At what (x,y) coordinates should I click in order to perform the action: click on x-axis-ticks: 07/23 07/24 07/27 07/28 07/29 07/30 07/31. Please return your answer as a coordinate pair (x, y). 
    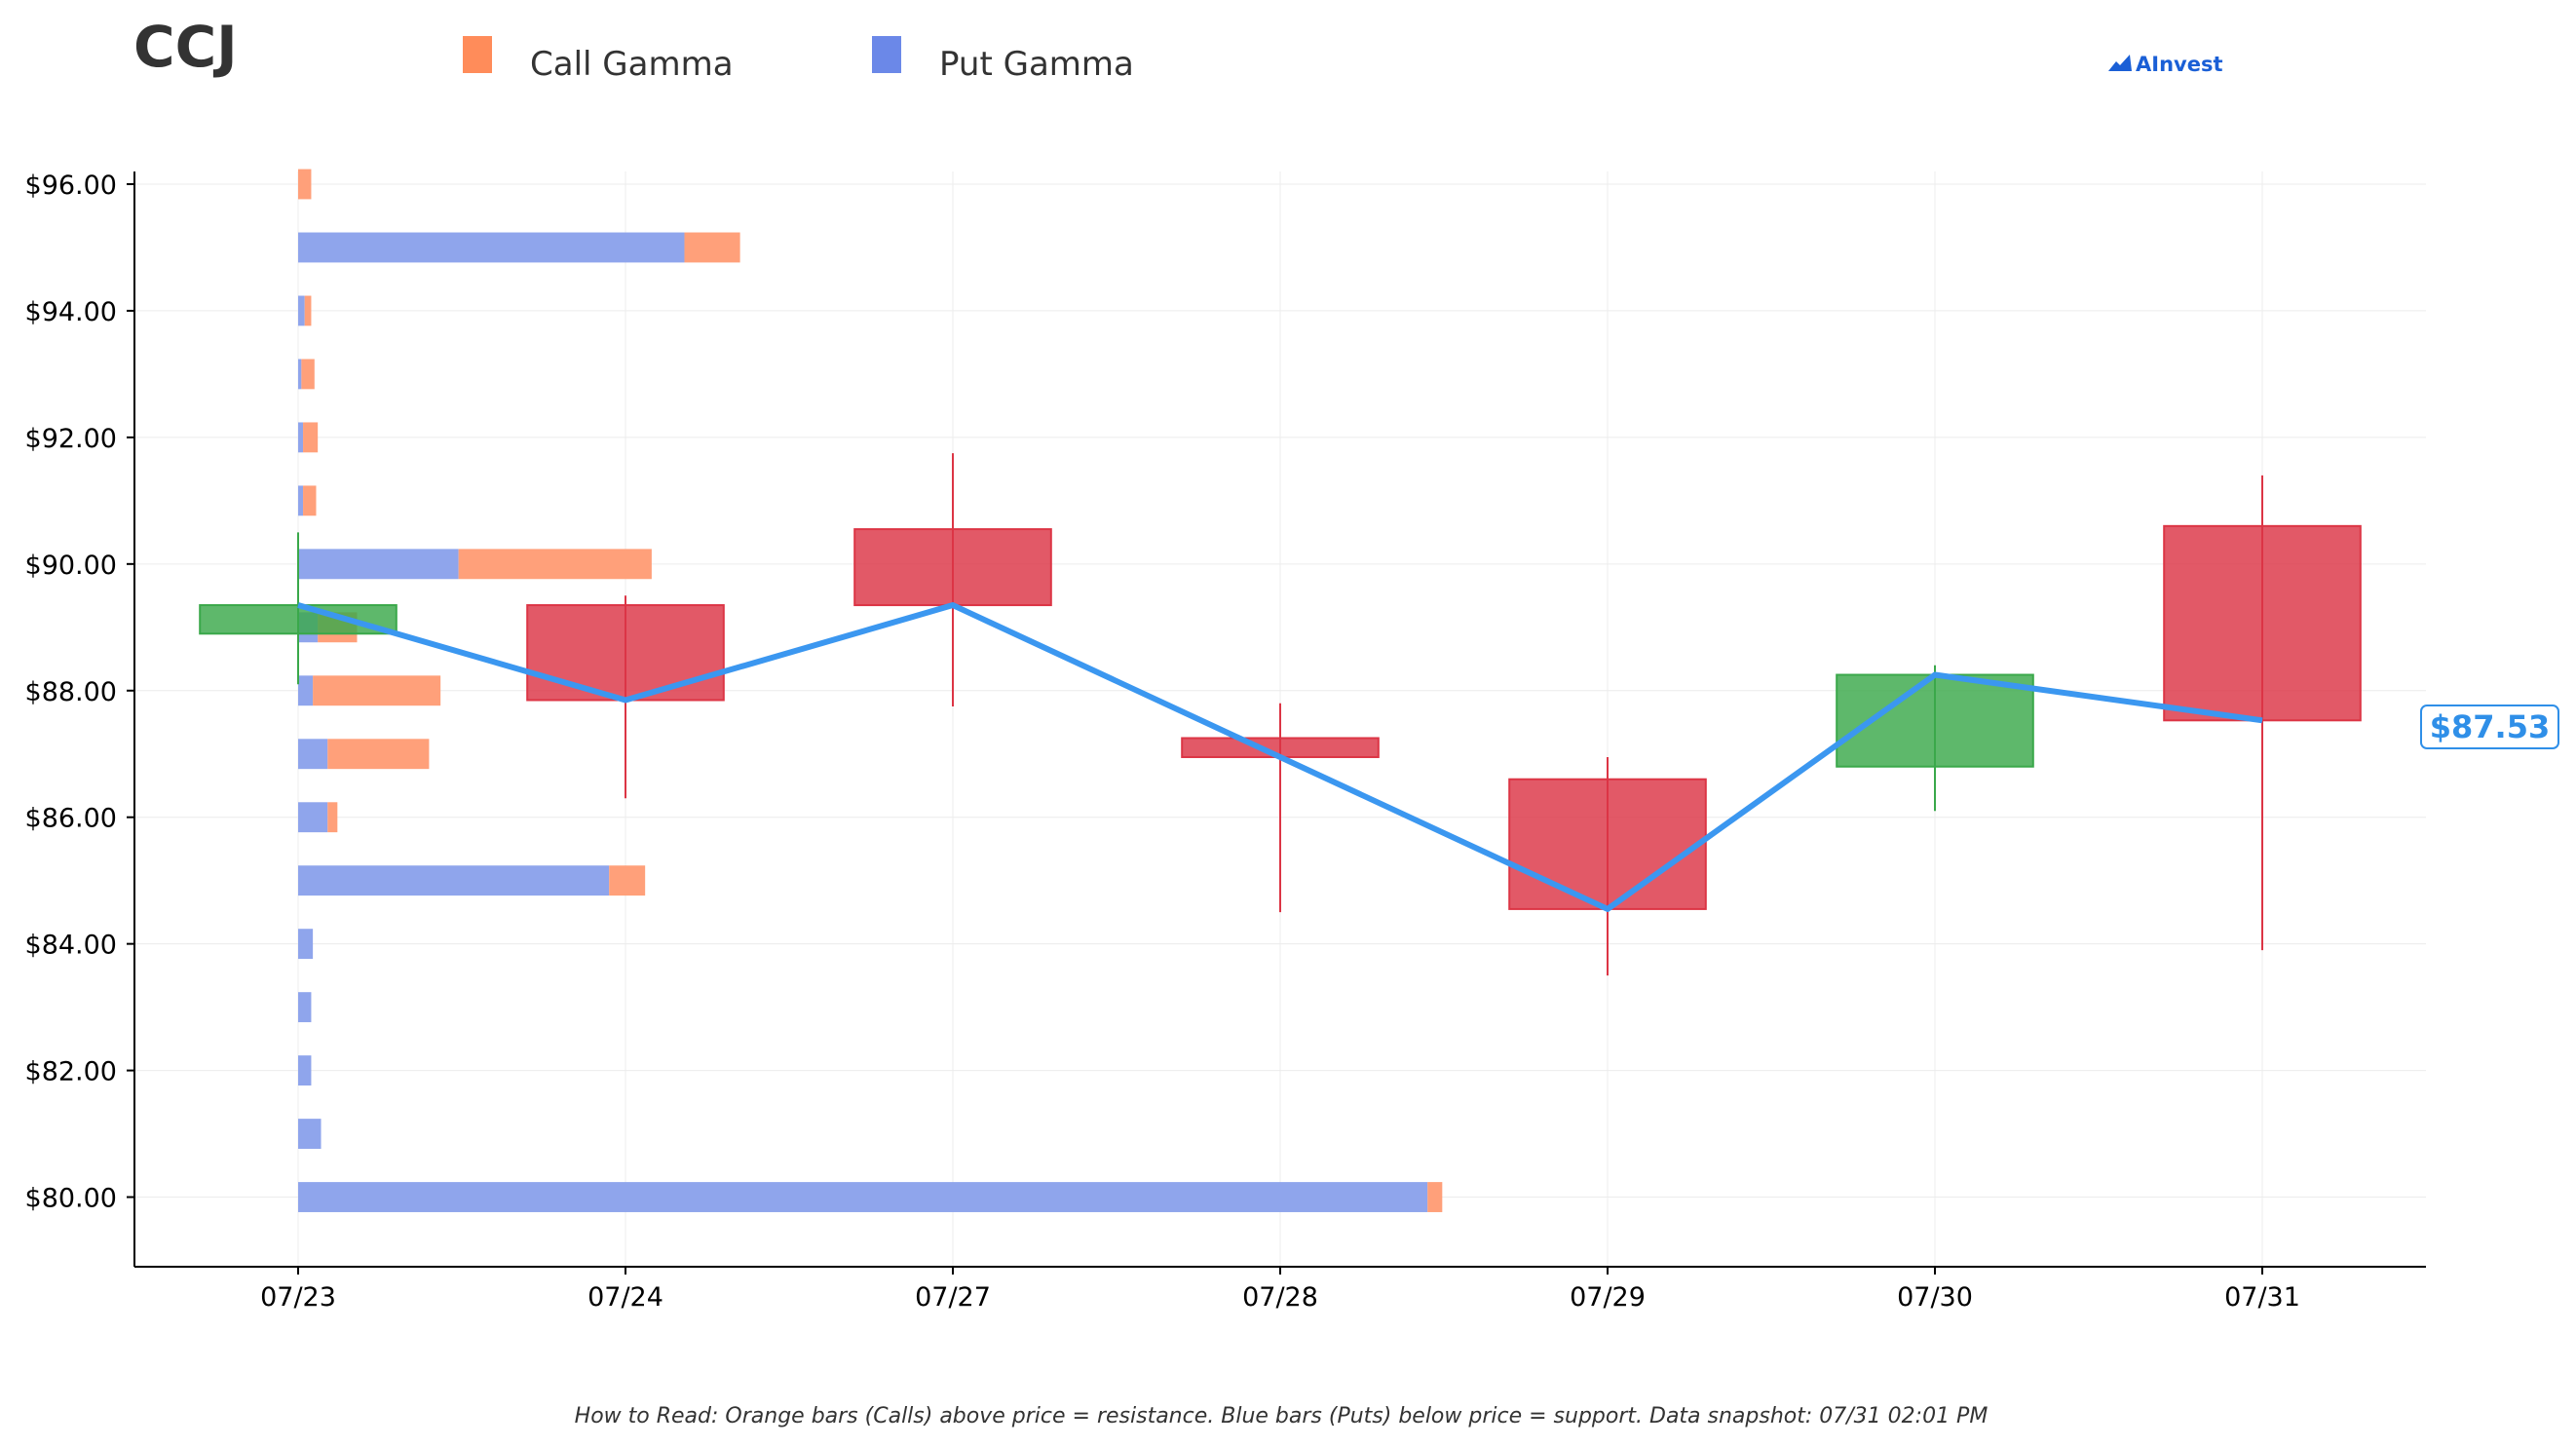
    Looking at the image, I should click on (1280, 1290).